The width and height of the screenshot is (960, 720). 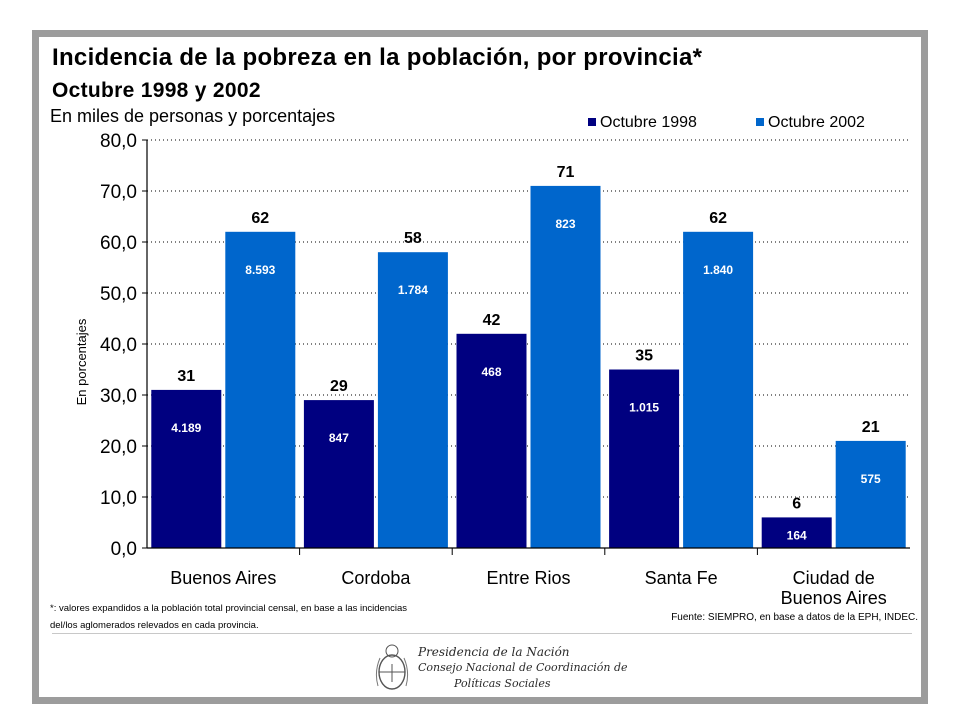 I want to click on y-tick-label: 70,0, so click(x=118, y=192).